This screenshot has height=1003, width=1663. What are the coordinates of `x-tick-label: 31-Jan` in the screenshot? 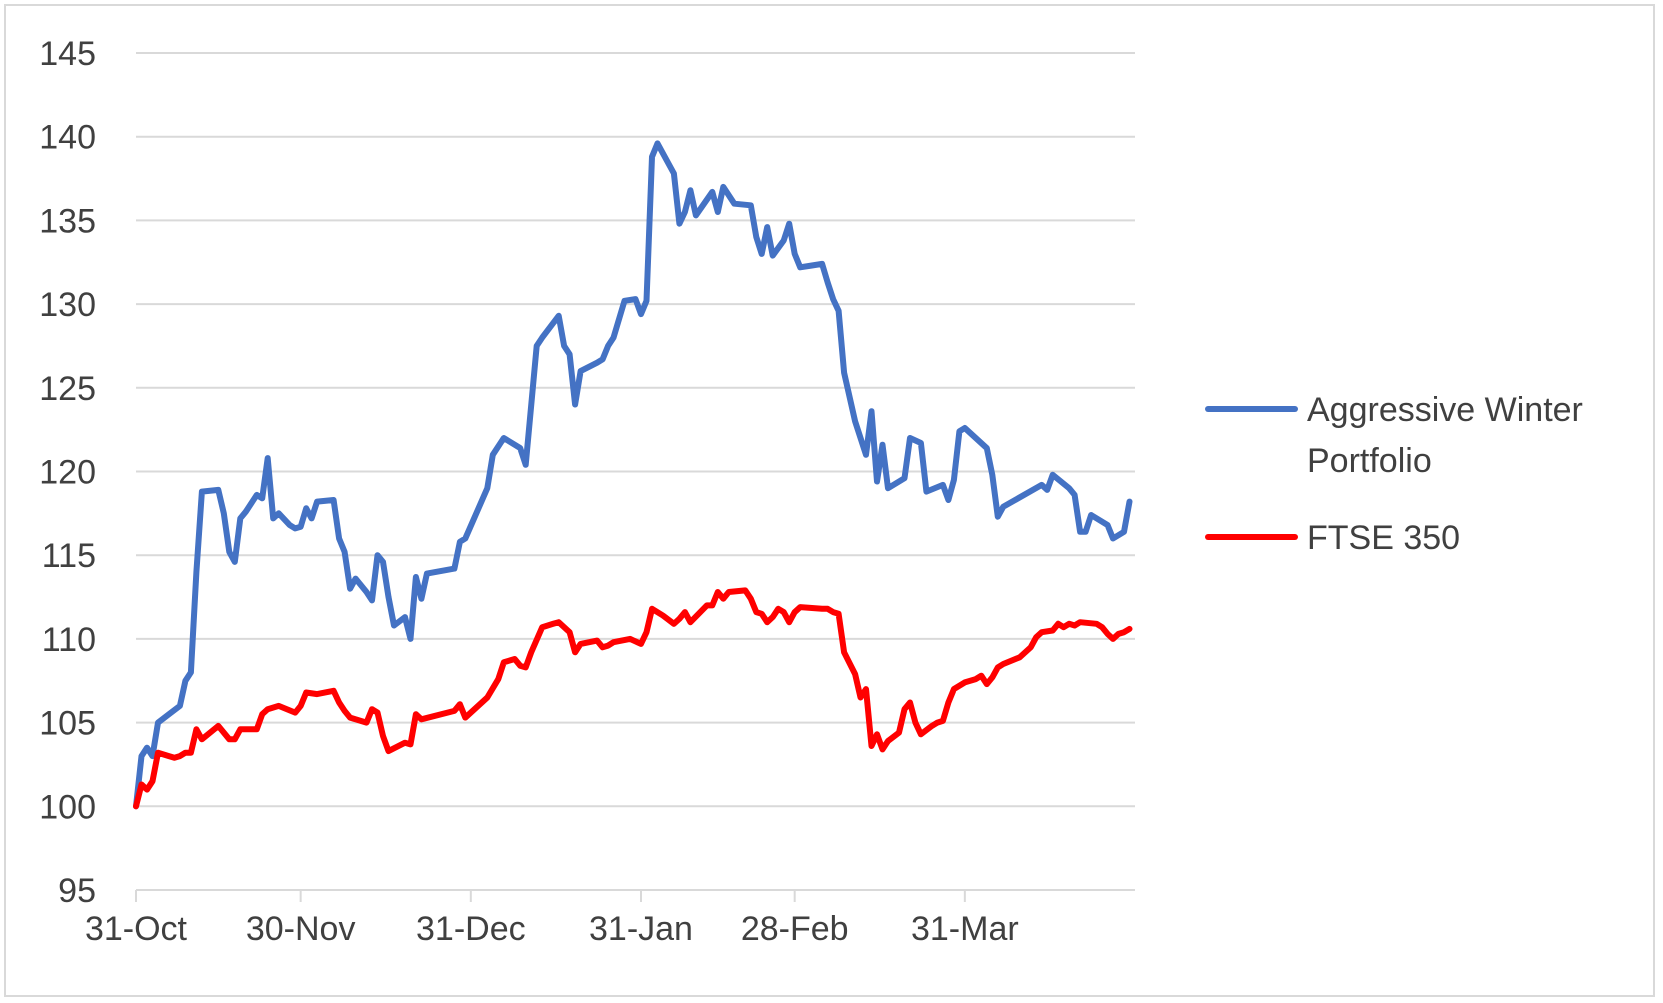 It's located at (641, 929).